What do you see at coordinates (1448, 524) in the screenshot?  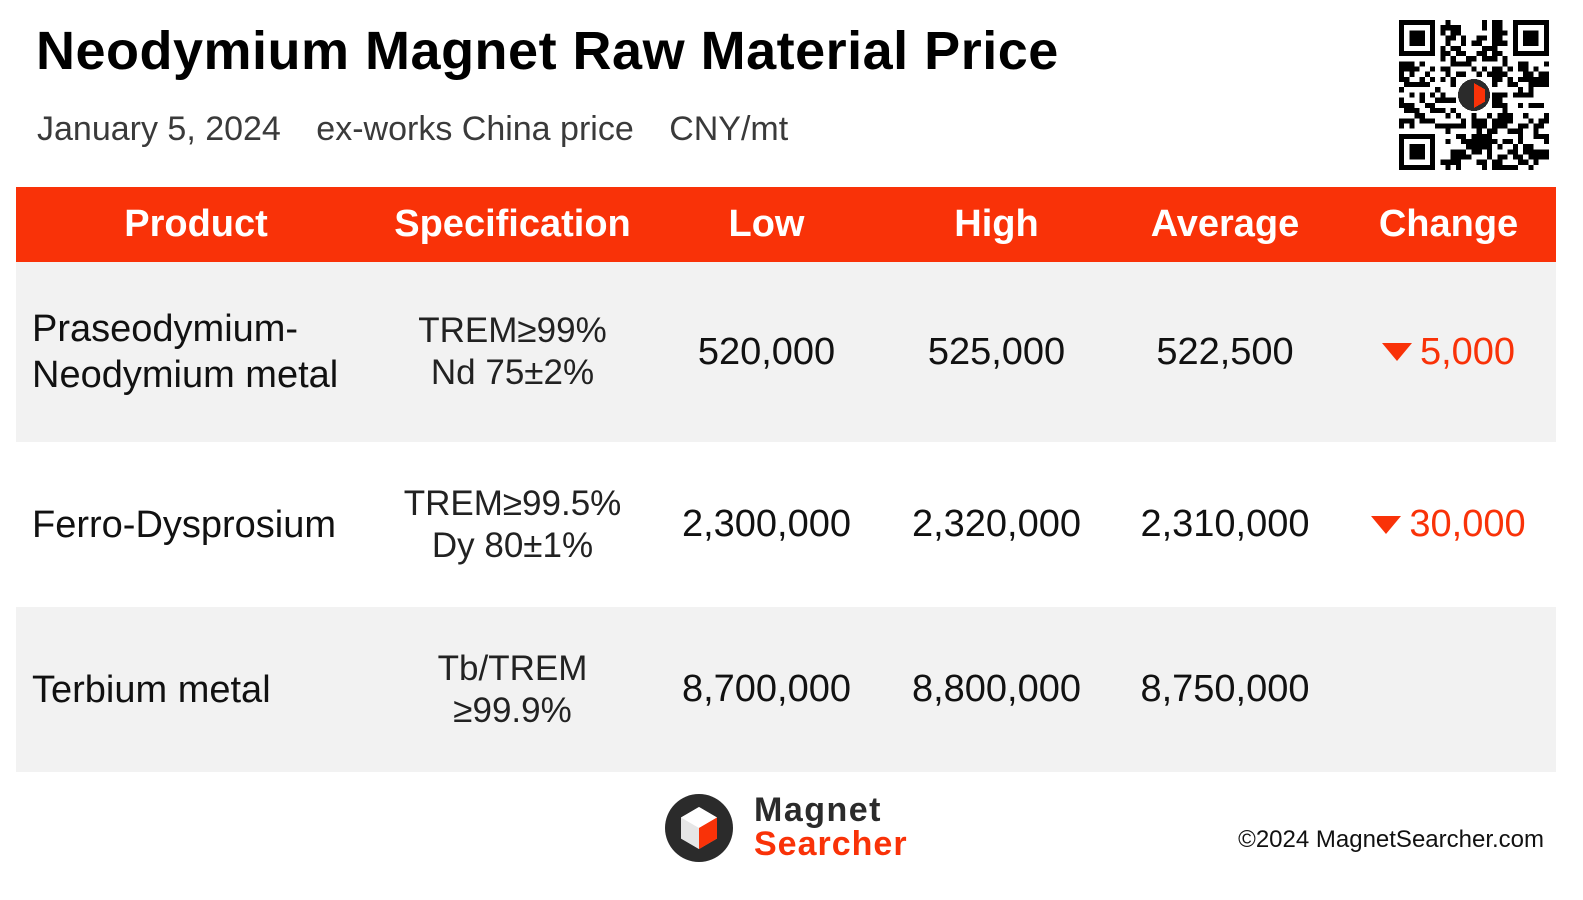 I see `price-change: 30,000` at bounding box center [1448, 524].